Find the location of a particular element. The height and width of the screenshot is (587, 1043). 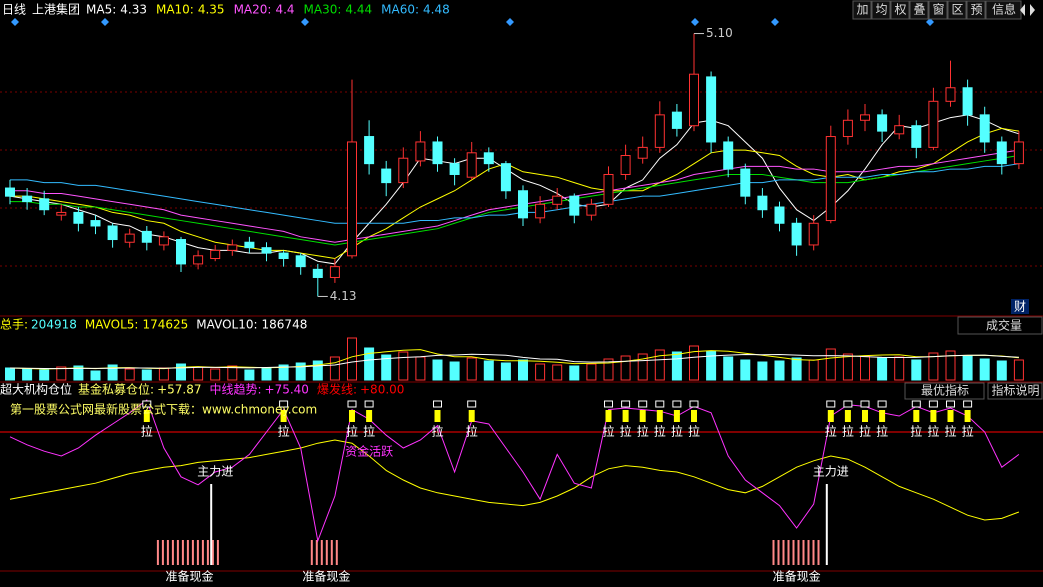

indicator-line is located at coordinates (514, 480).